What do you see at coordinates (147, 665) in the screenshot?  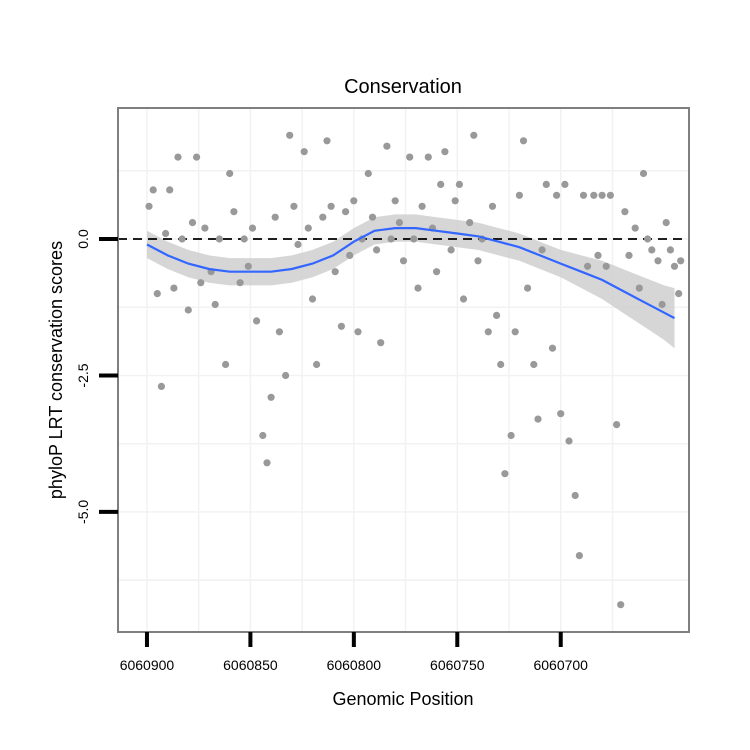 I see `x-tick-label: 6060900` at bounding box center [147, 665].